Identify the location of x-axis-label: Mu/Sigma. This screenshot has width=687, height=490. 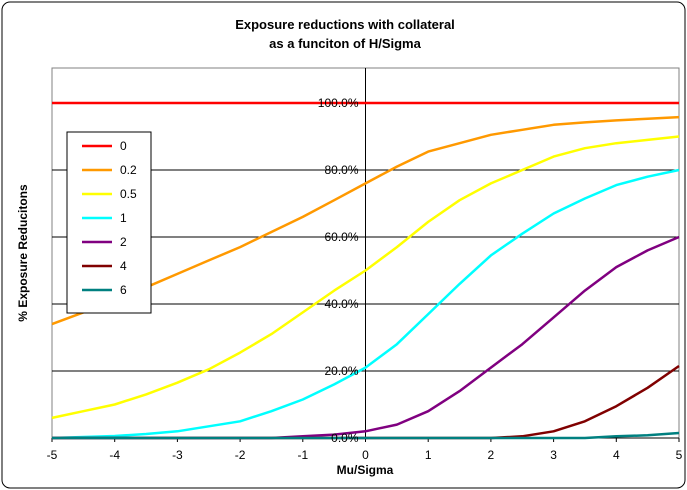
(365, 470).